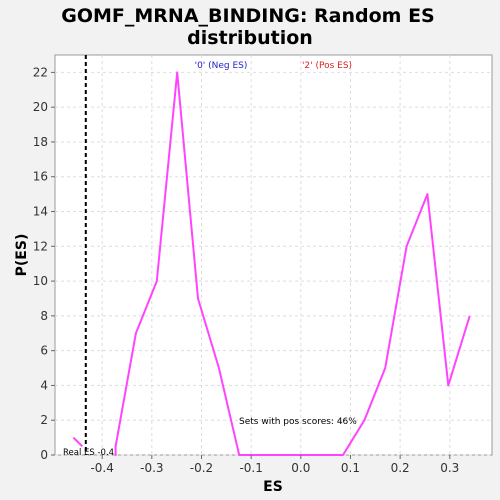  Describe the element at coordinates (327, 66) in the screenshot. I see `legend-pos-es: '2' (Pos ES)` at that location.